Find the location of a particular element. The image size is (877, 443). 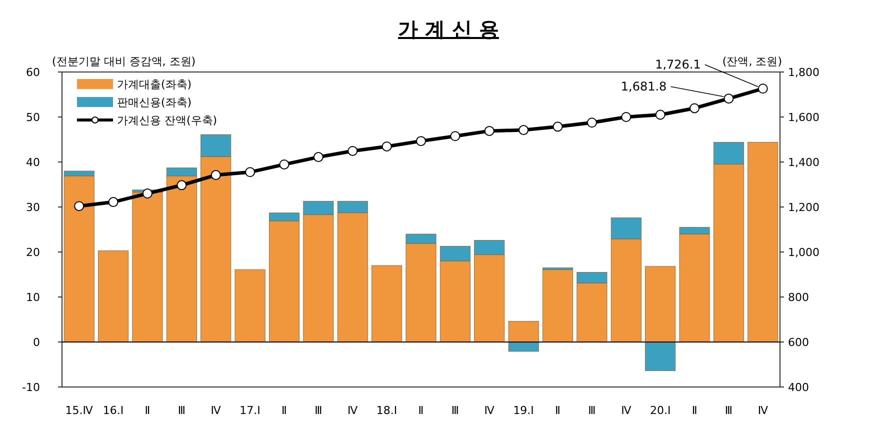

chart-title: 가 계 신 용 is located at coordinates (448, 29).